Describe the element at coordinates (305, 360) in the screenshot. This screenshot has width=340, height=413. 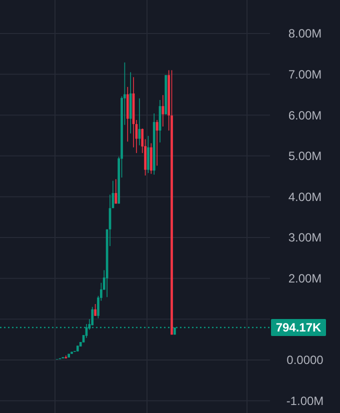
I see `y-tick-label: 0.0000` at that location.